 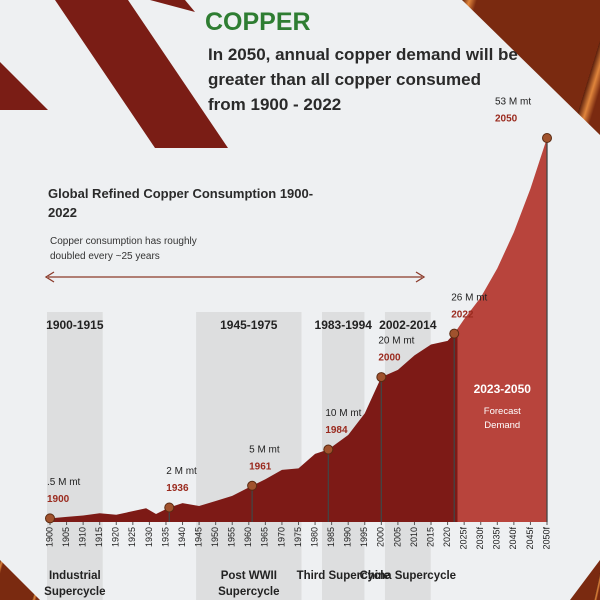 I want to click on x-tick-label: 1985, so click(x=331, y=537).